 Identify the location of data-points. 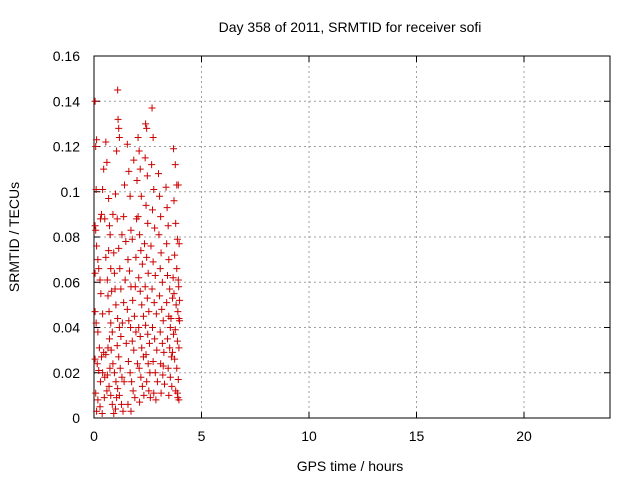
(137, 251).